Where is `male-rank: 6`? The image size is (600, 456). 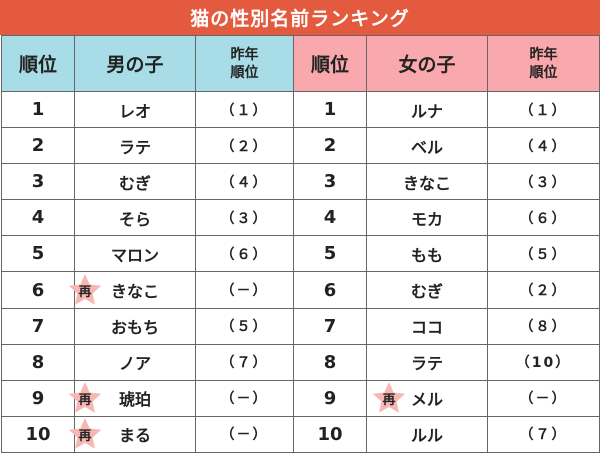 male-rank: 6 is located at coordinates (38, 290).